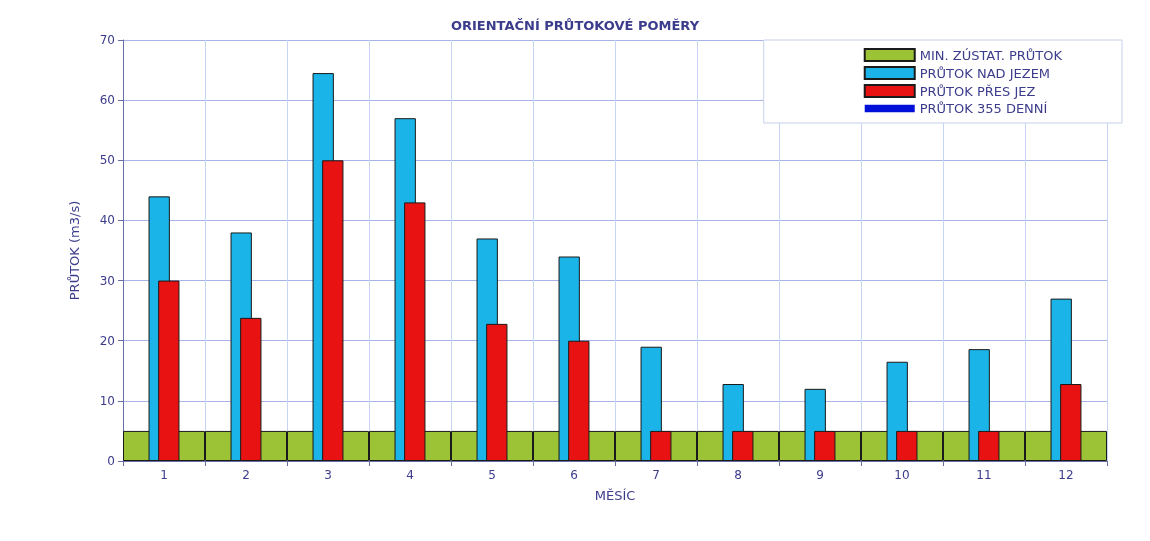 This screenshot has width=1150, height=541. Describe the element at coordinates (492, 475) in the screenshot. I see `x-tick-label: 5` at that location.